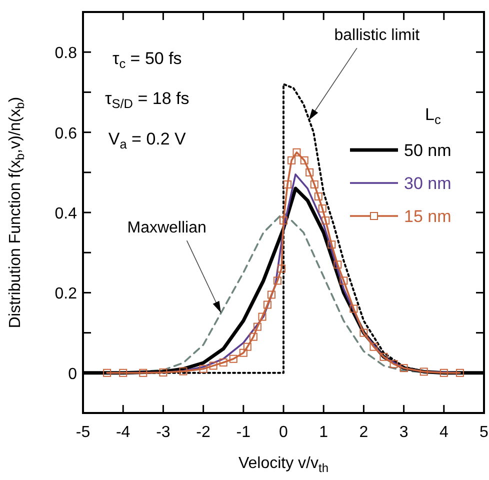 The width and height of the screenshot is (489, 480). What do you see at coordinates (283, 432) in the screenshot?
I see `x-tick-label: 0` at bounding box center [283, 432].